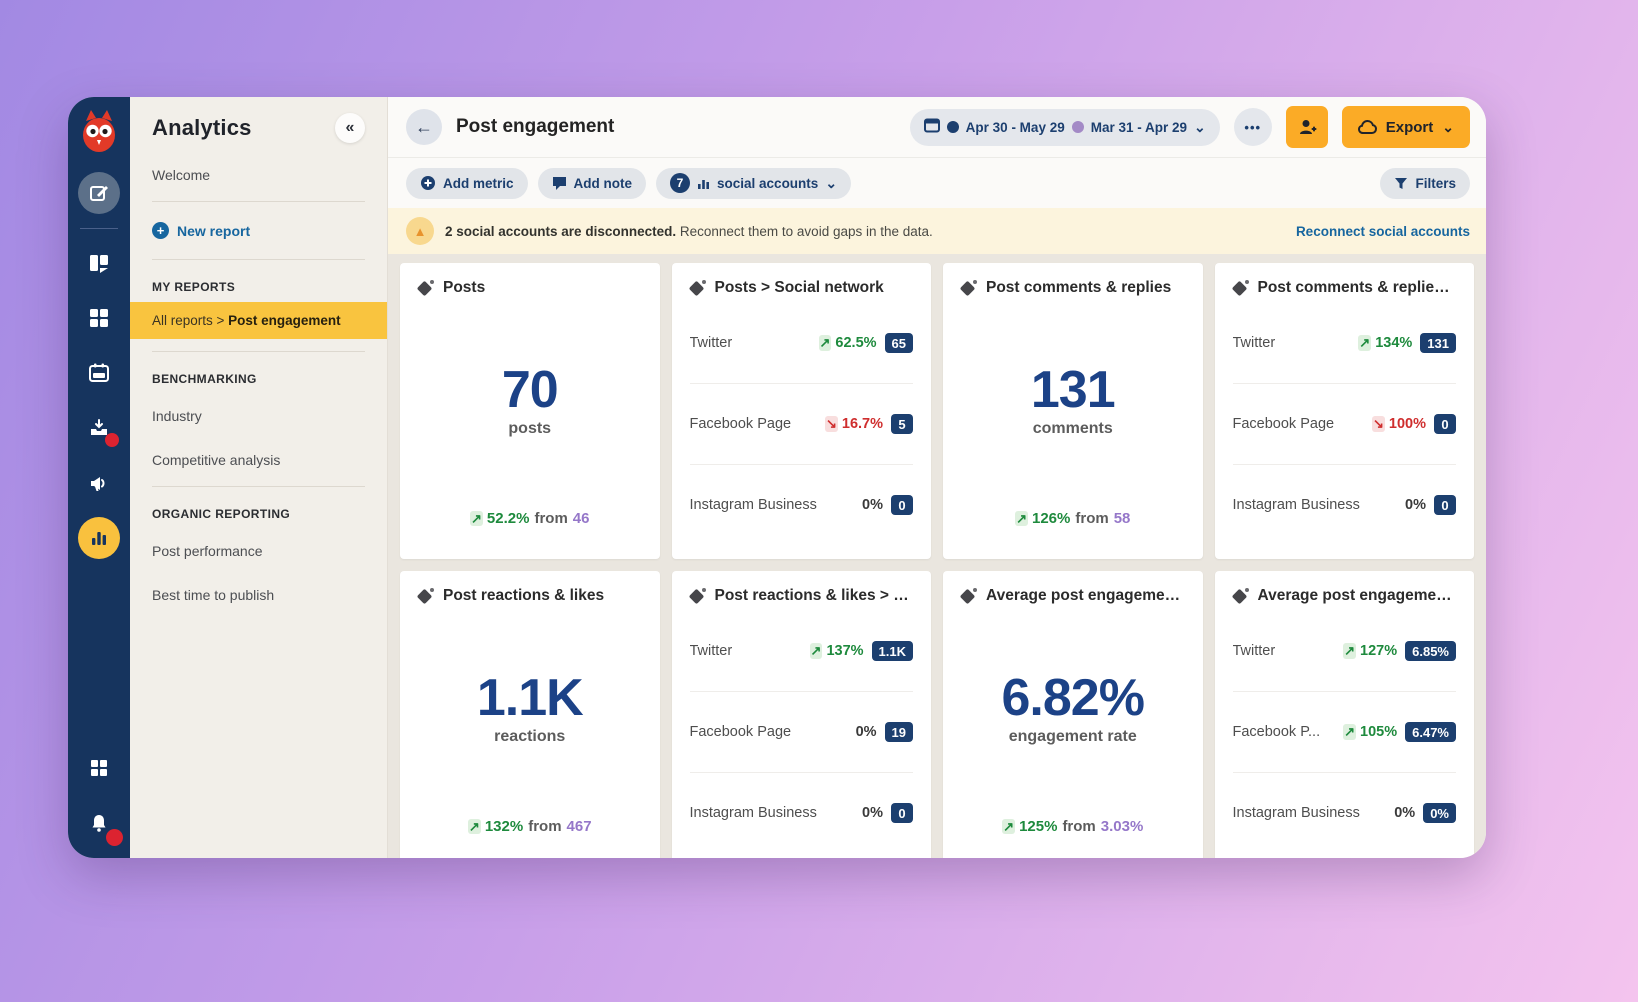  I want to click on hootsuite-logo, so click(99, 133).